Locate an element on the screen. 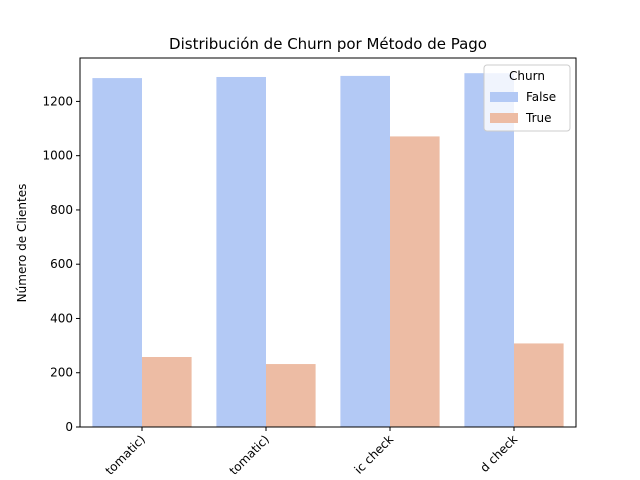 The image size is (640, 480). x-tick-label: ic check is located at coordinates (374, 454).